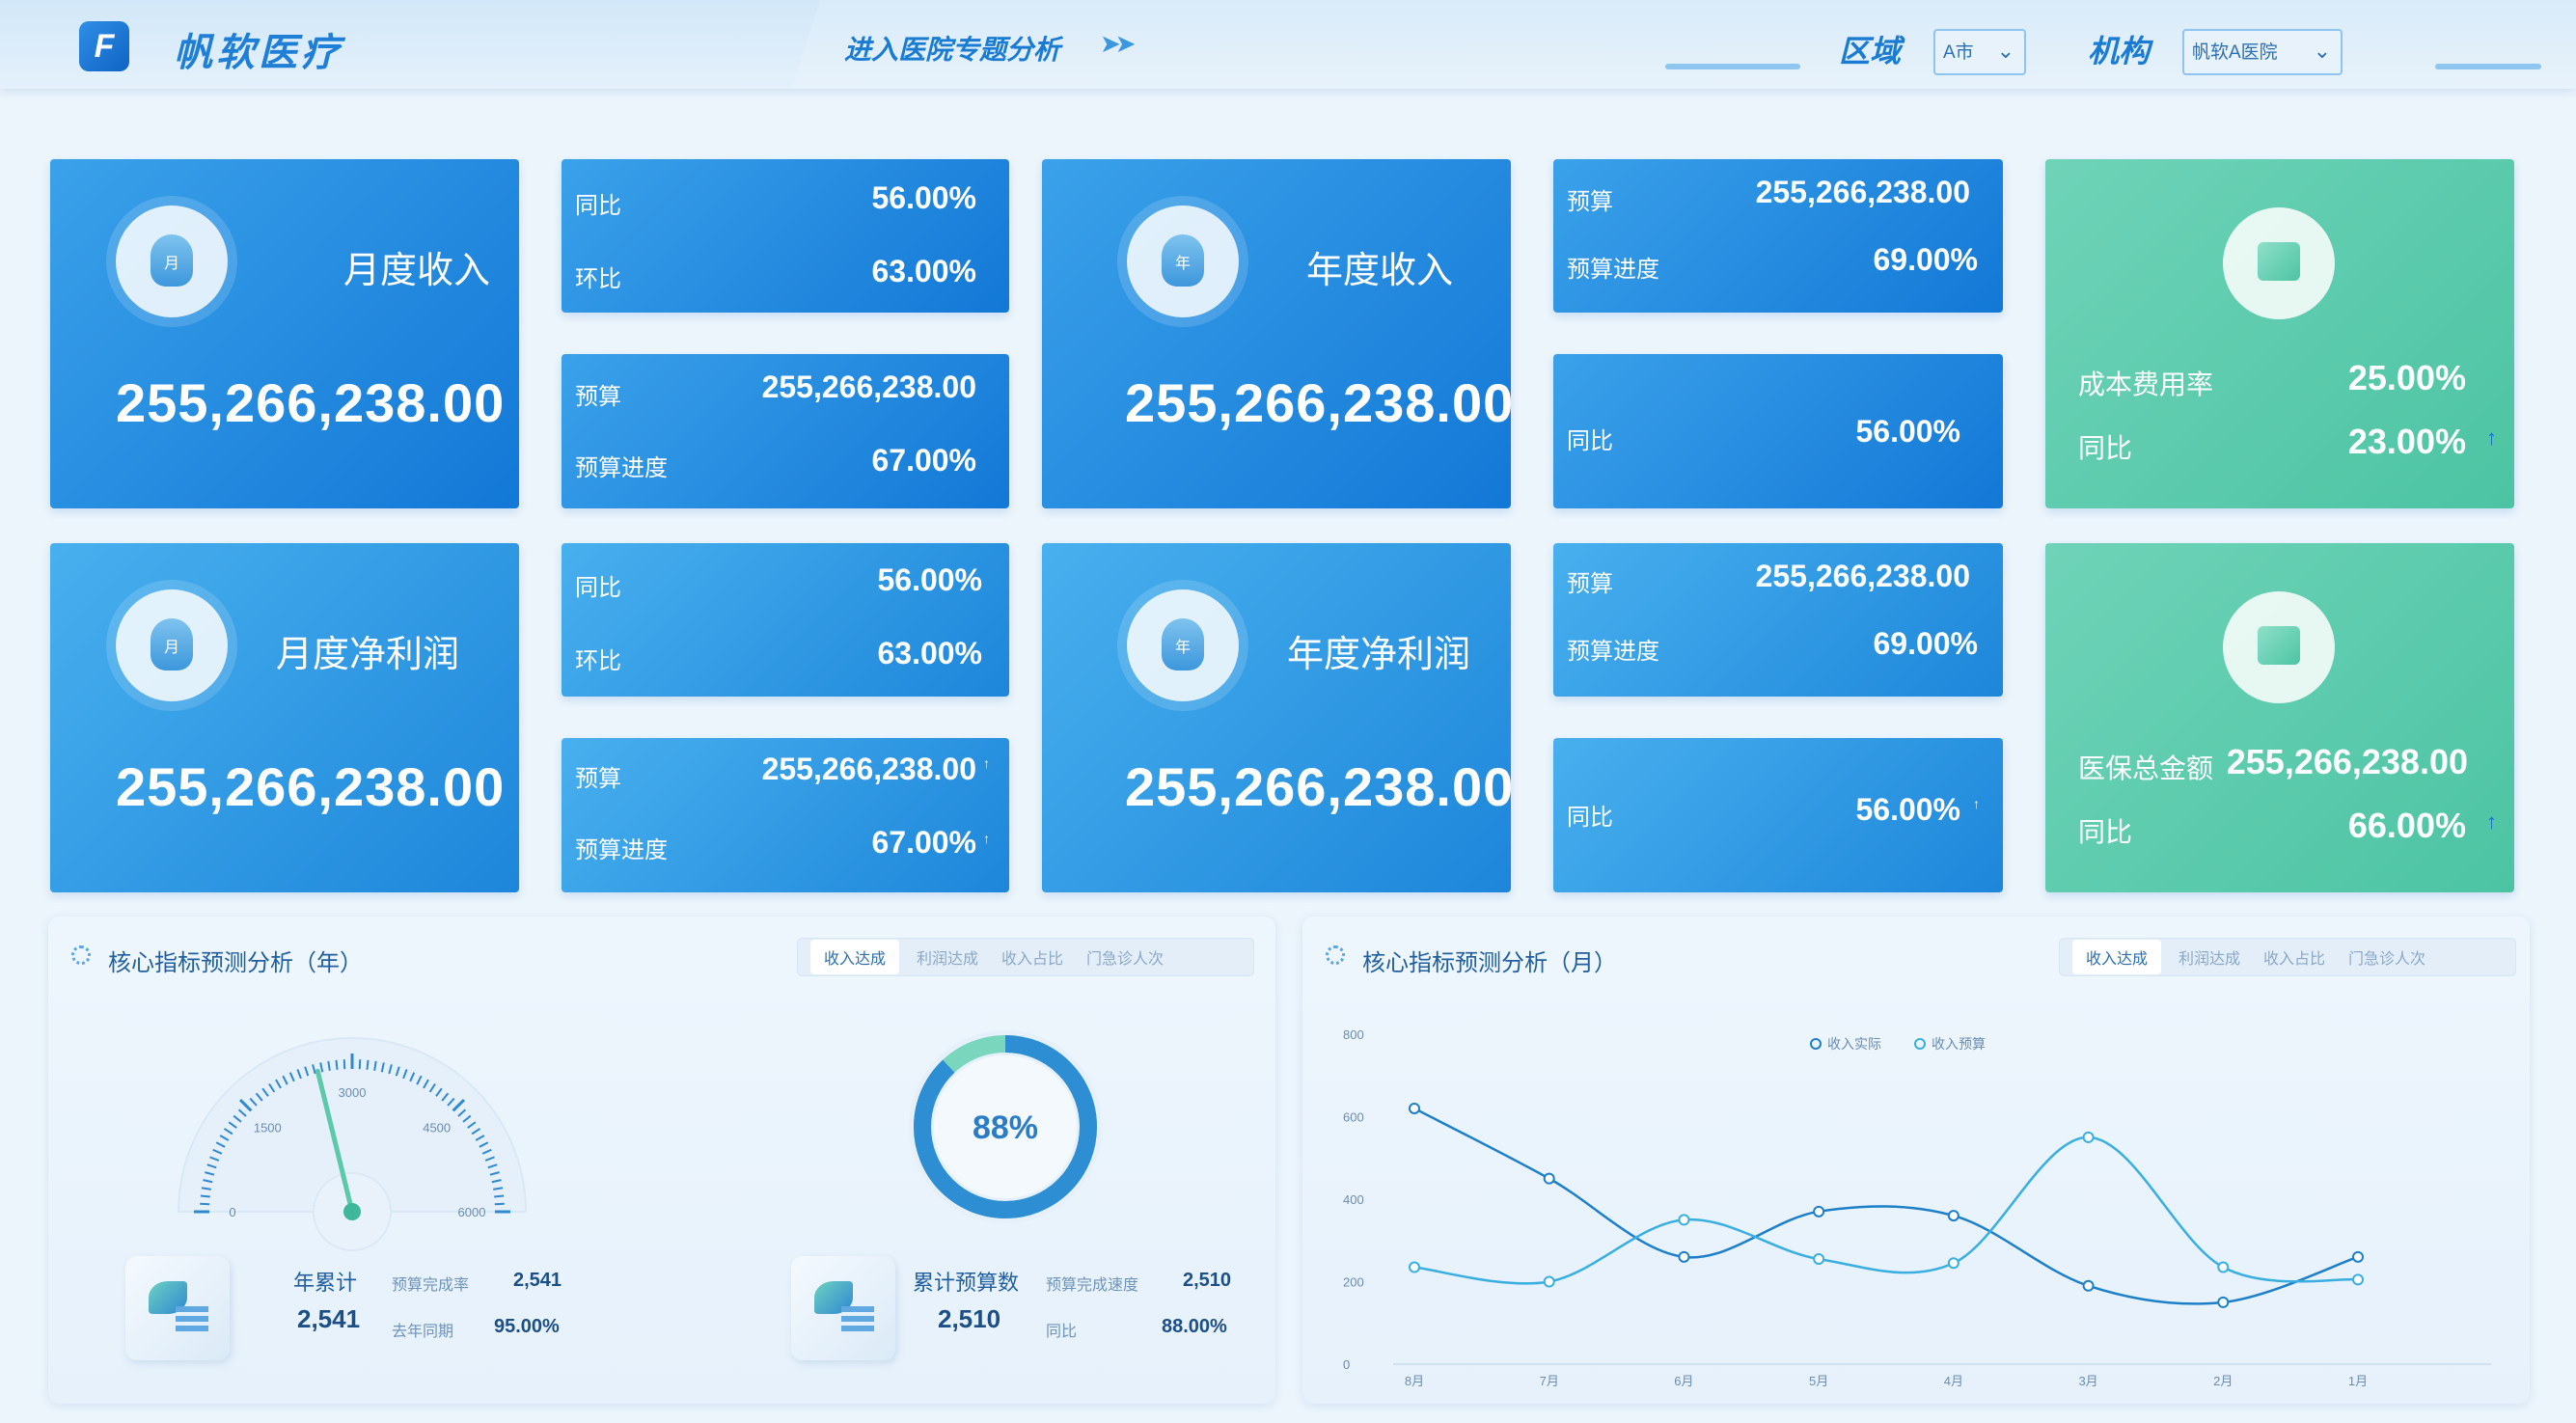 Image resolution: width=2576 pixels, height=1423 pixels. I want to click on annual-income-budget-card: 预算 255,266,238.00 预算进度 69.00%, so click(1778, 236).